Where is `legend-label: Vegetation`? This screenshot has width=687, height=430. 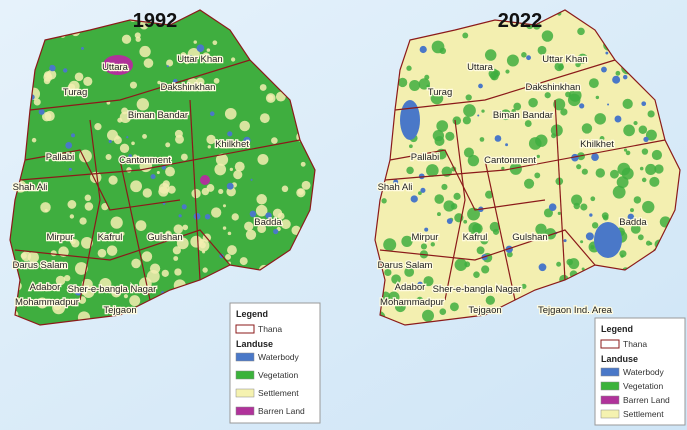
legend-label: Vegetation is located at coordinates (643, 386).